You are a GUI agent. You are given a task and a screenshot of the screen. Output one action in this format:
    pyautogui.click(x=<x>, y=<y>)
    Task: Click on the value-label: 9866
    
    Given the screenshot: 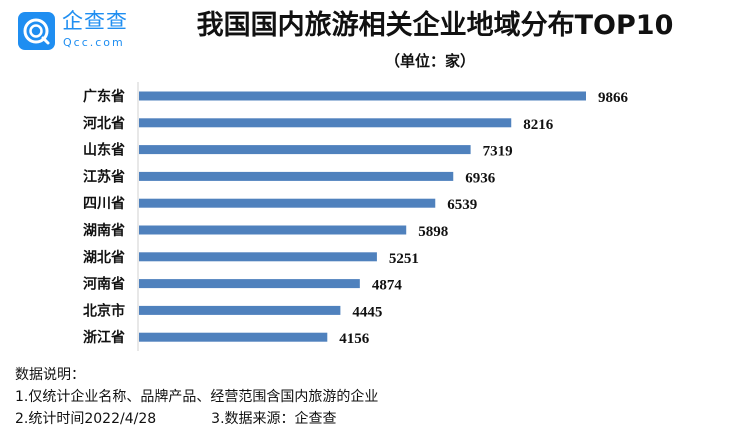 What is the action you would take?
    pyautogui.click(x=613, y=98)
    